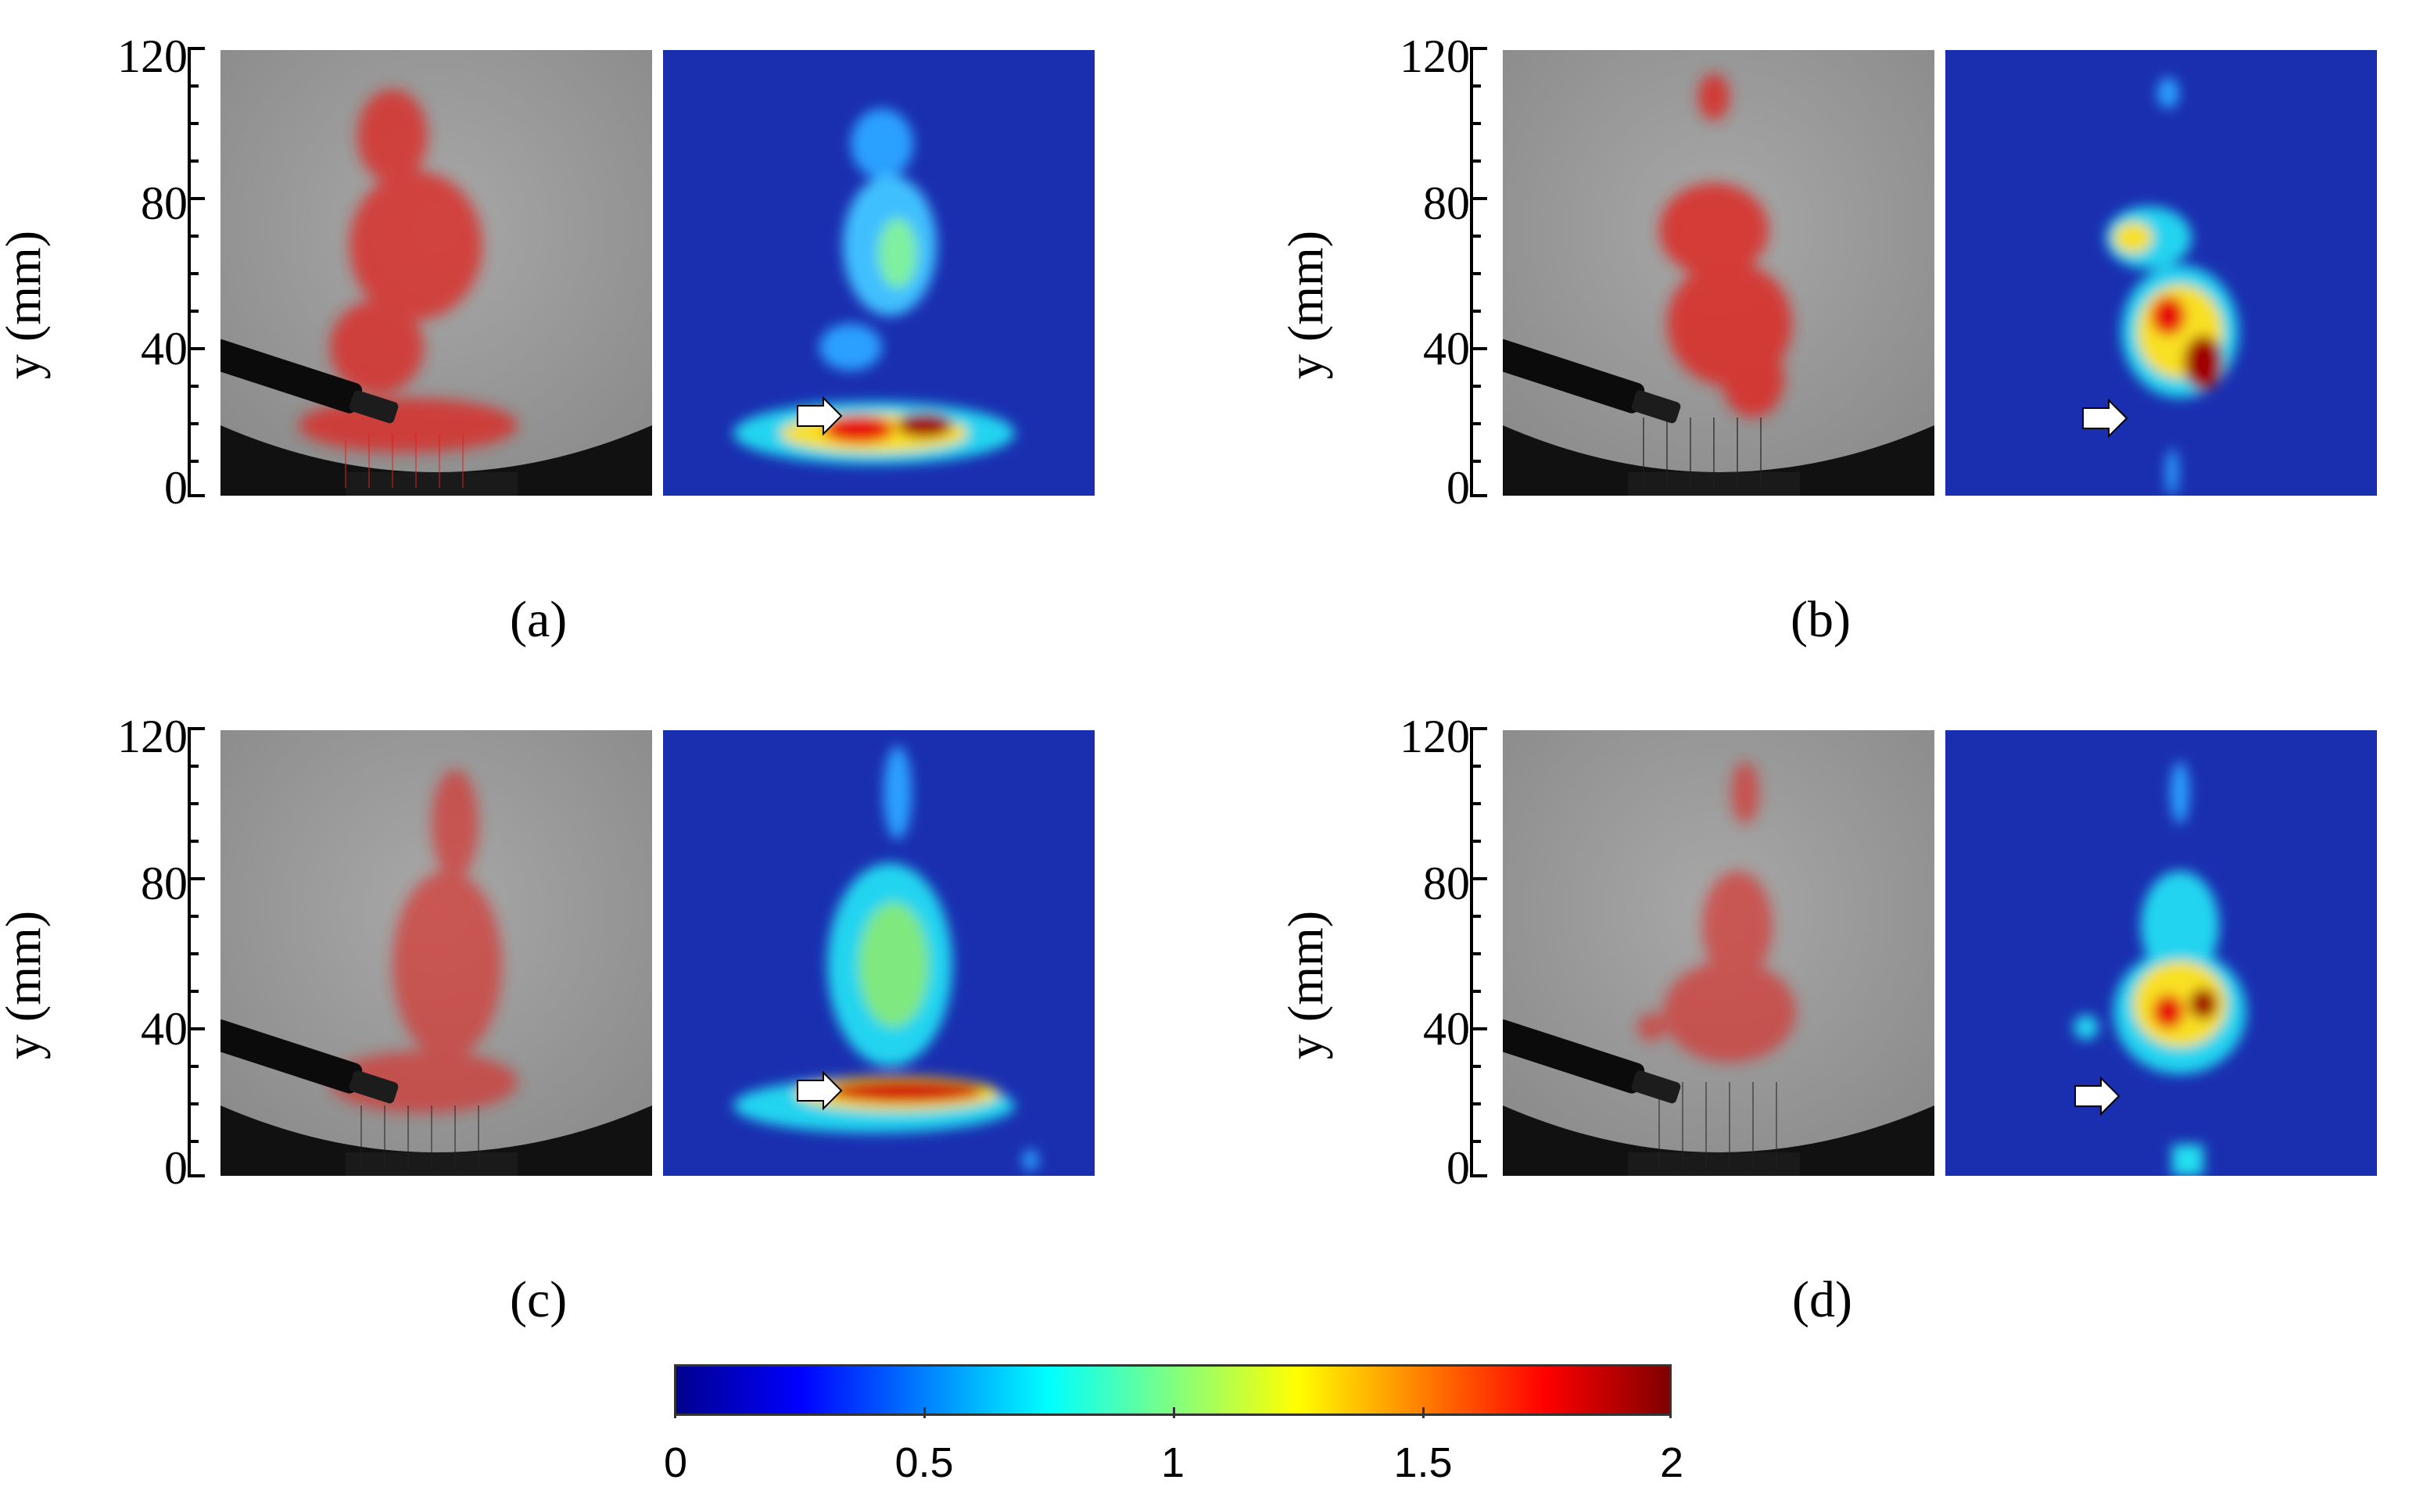 This screenshot has width=2409, height=1512. What do you see at coordinates (1172, 1462) in the screenshot?
I see `colorbar-tick-label: 1` at bounding box center [1172, 1462].